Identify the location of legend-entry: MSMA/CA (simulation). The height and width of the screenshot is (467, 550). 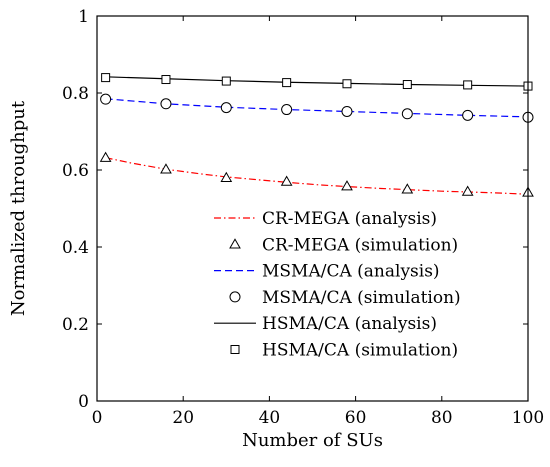
(345, 298).